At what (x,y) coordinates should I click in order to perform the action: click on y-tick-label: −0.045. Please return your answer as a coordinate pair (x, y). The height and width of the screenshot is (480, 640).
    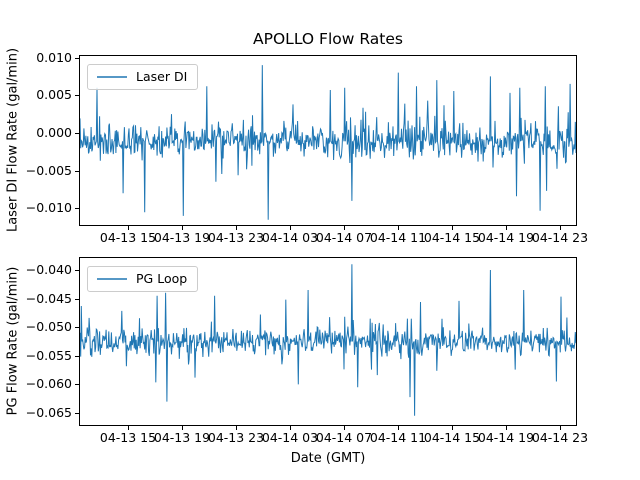
    Looking at the image, I should click on (48, 298).